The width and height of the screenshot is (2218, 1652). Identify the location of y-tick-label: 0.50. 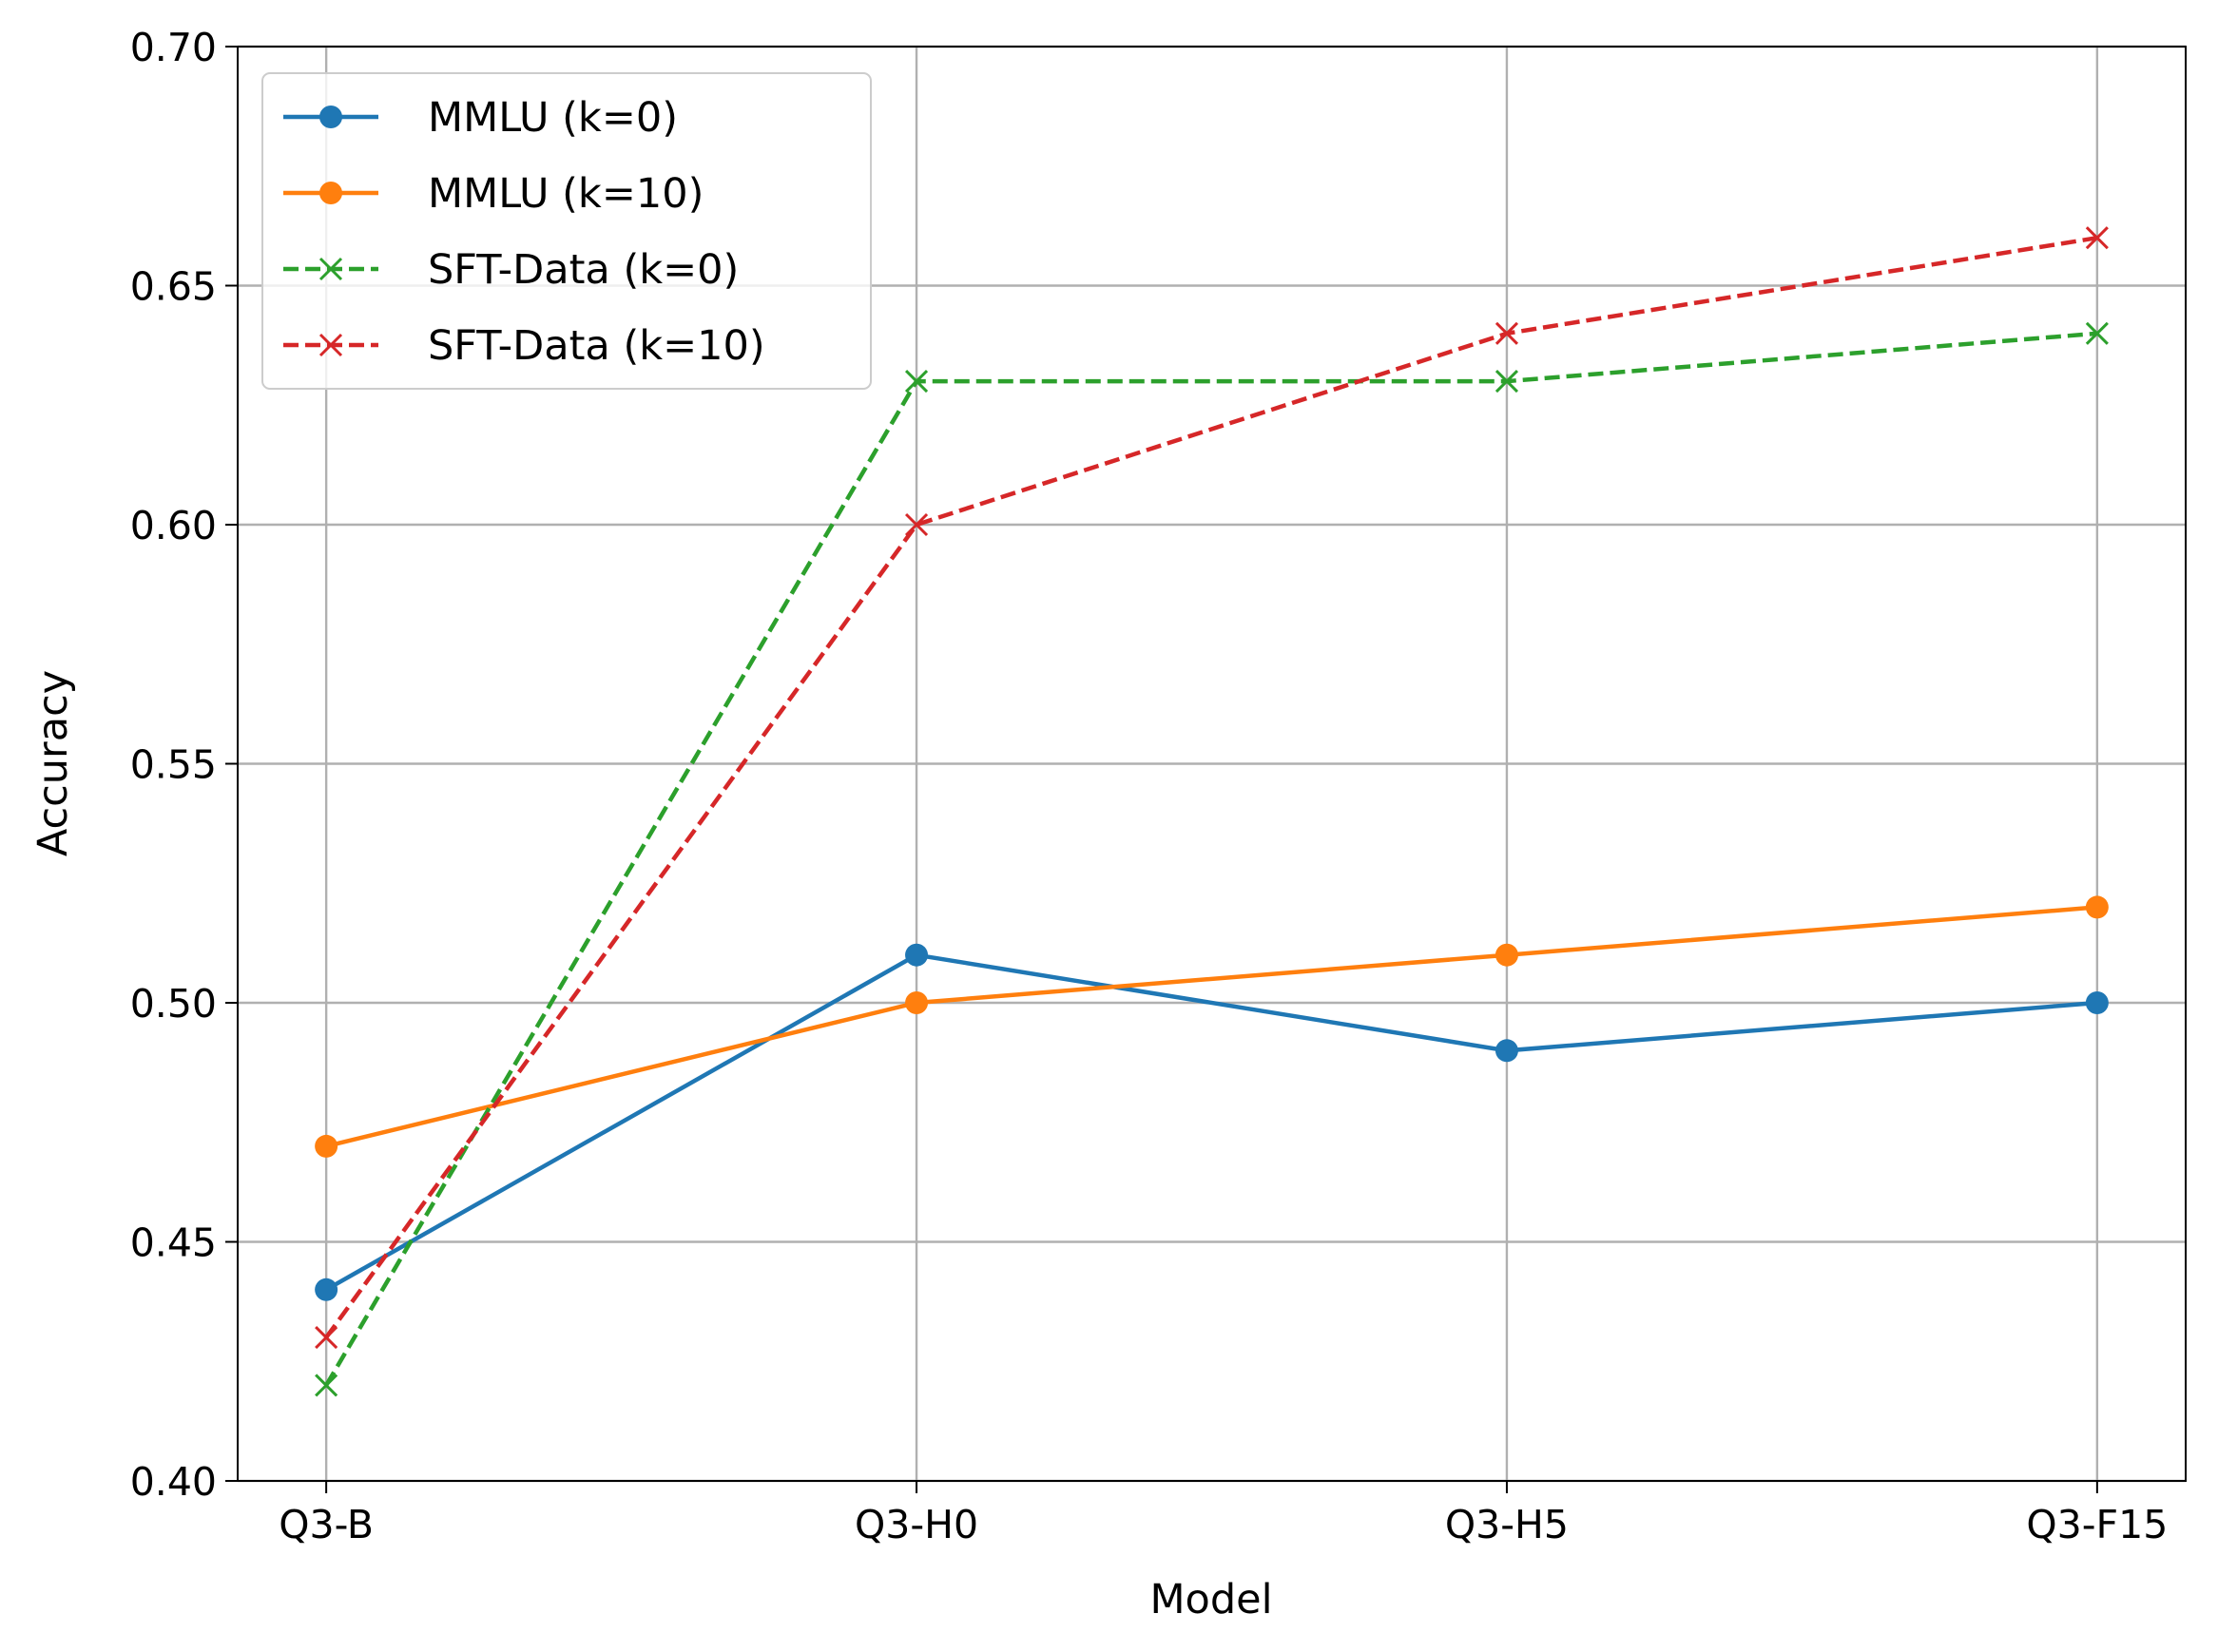
(173, 1004).